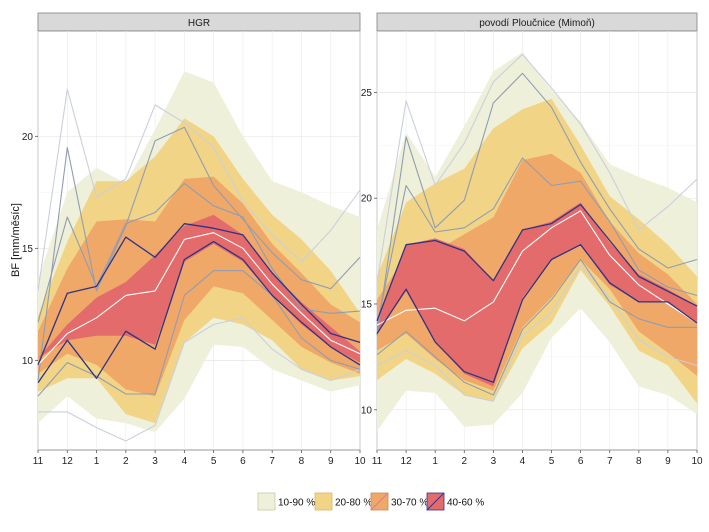 This screenshot has height=532, width=709. Describe the element at coordinates (199, 458) in the screenshot. I see `x-axis-hgr: 11 12 1 2 3 4 5 6 7 8 9 10` at that location.